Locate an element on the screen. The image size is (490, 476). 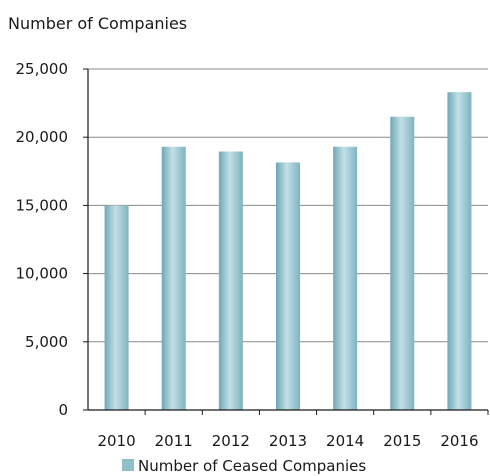
y-tick-label: 20,000 is located at coordinates (42, 137).